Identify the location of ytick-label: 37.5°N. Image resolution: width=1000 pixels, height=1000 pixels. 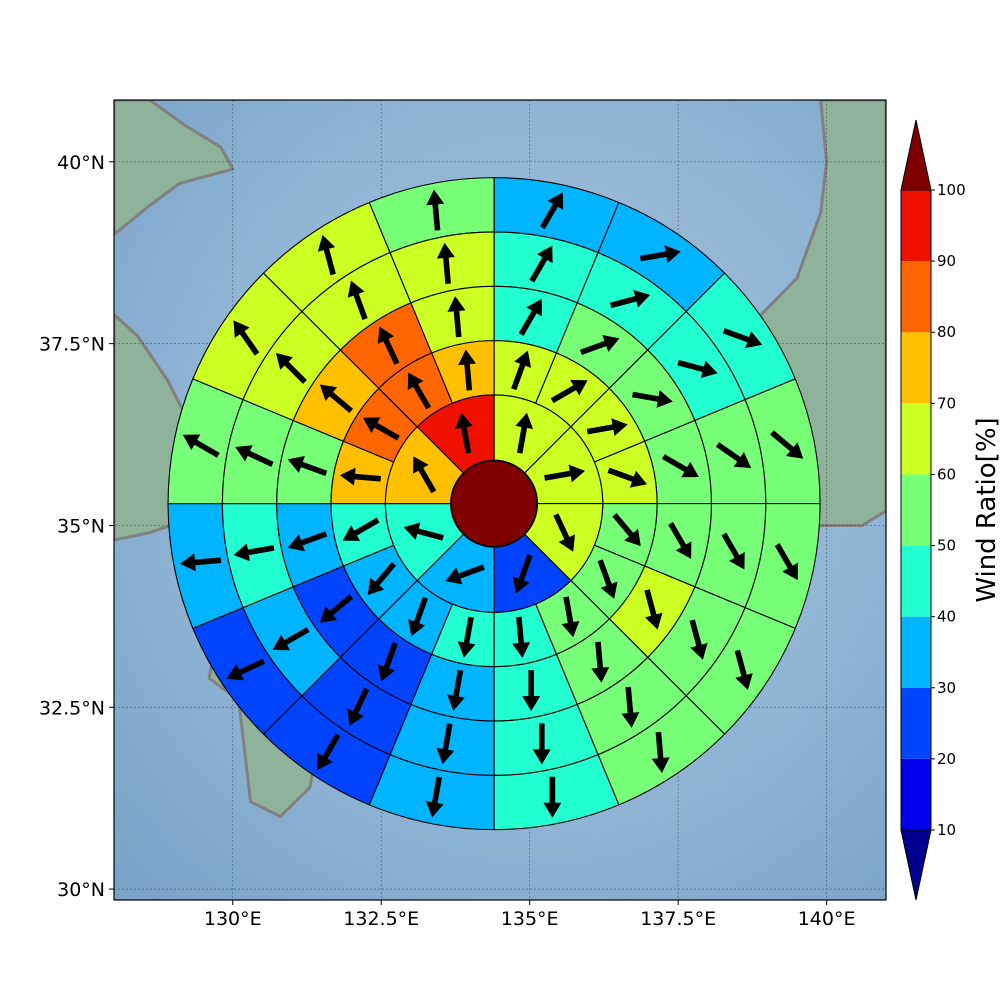
(72, 345).